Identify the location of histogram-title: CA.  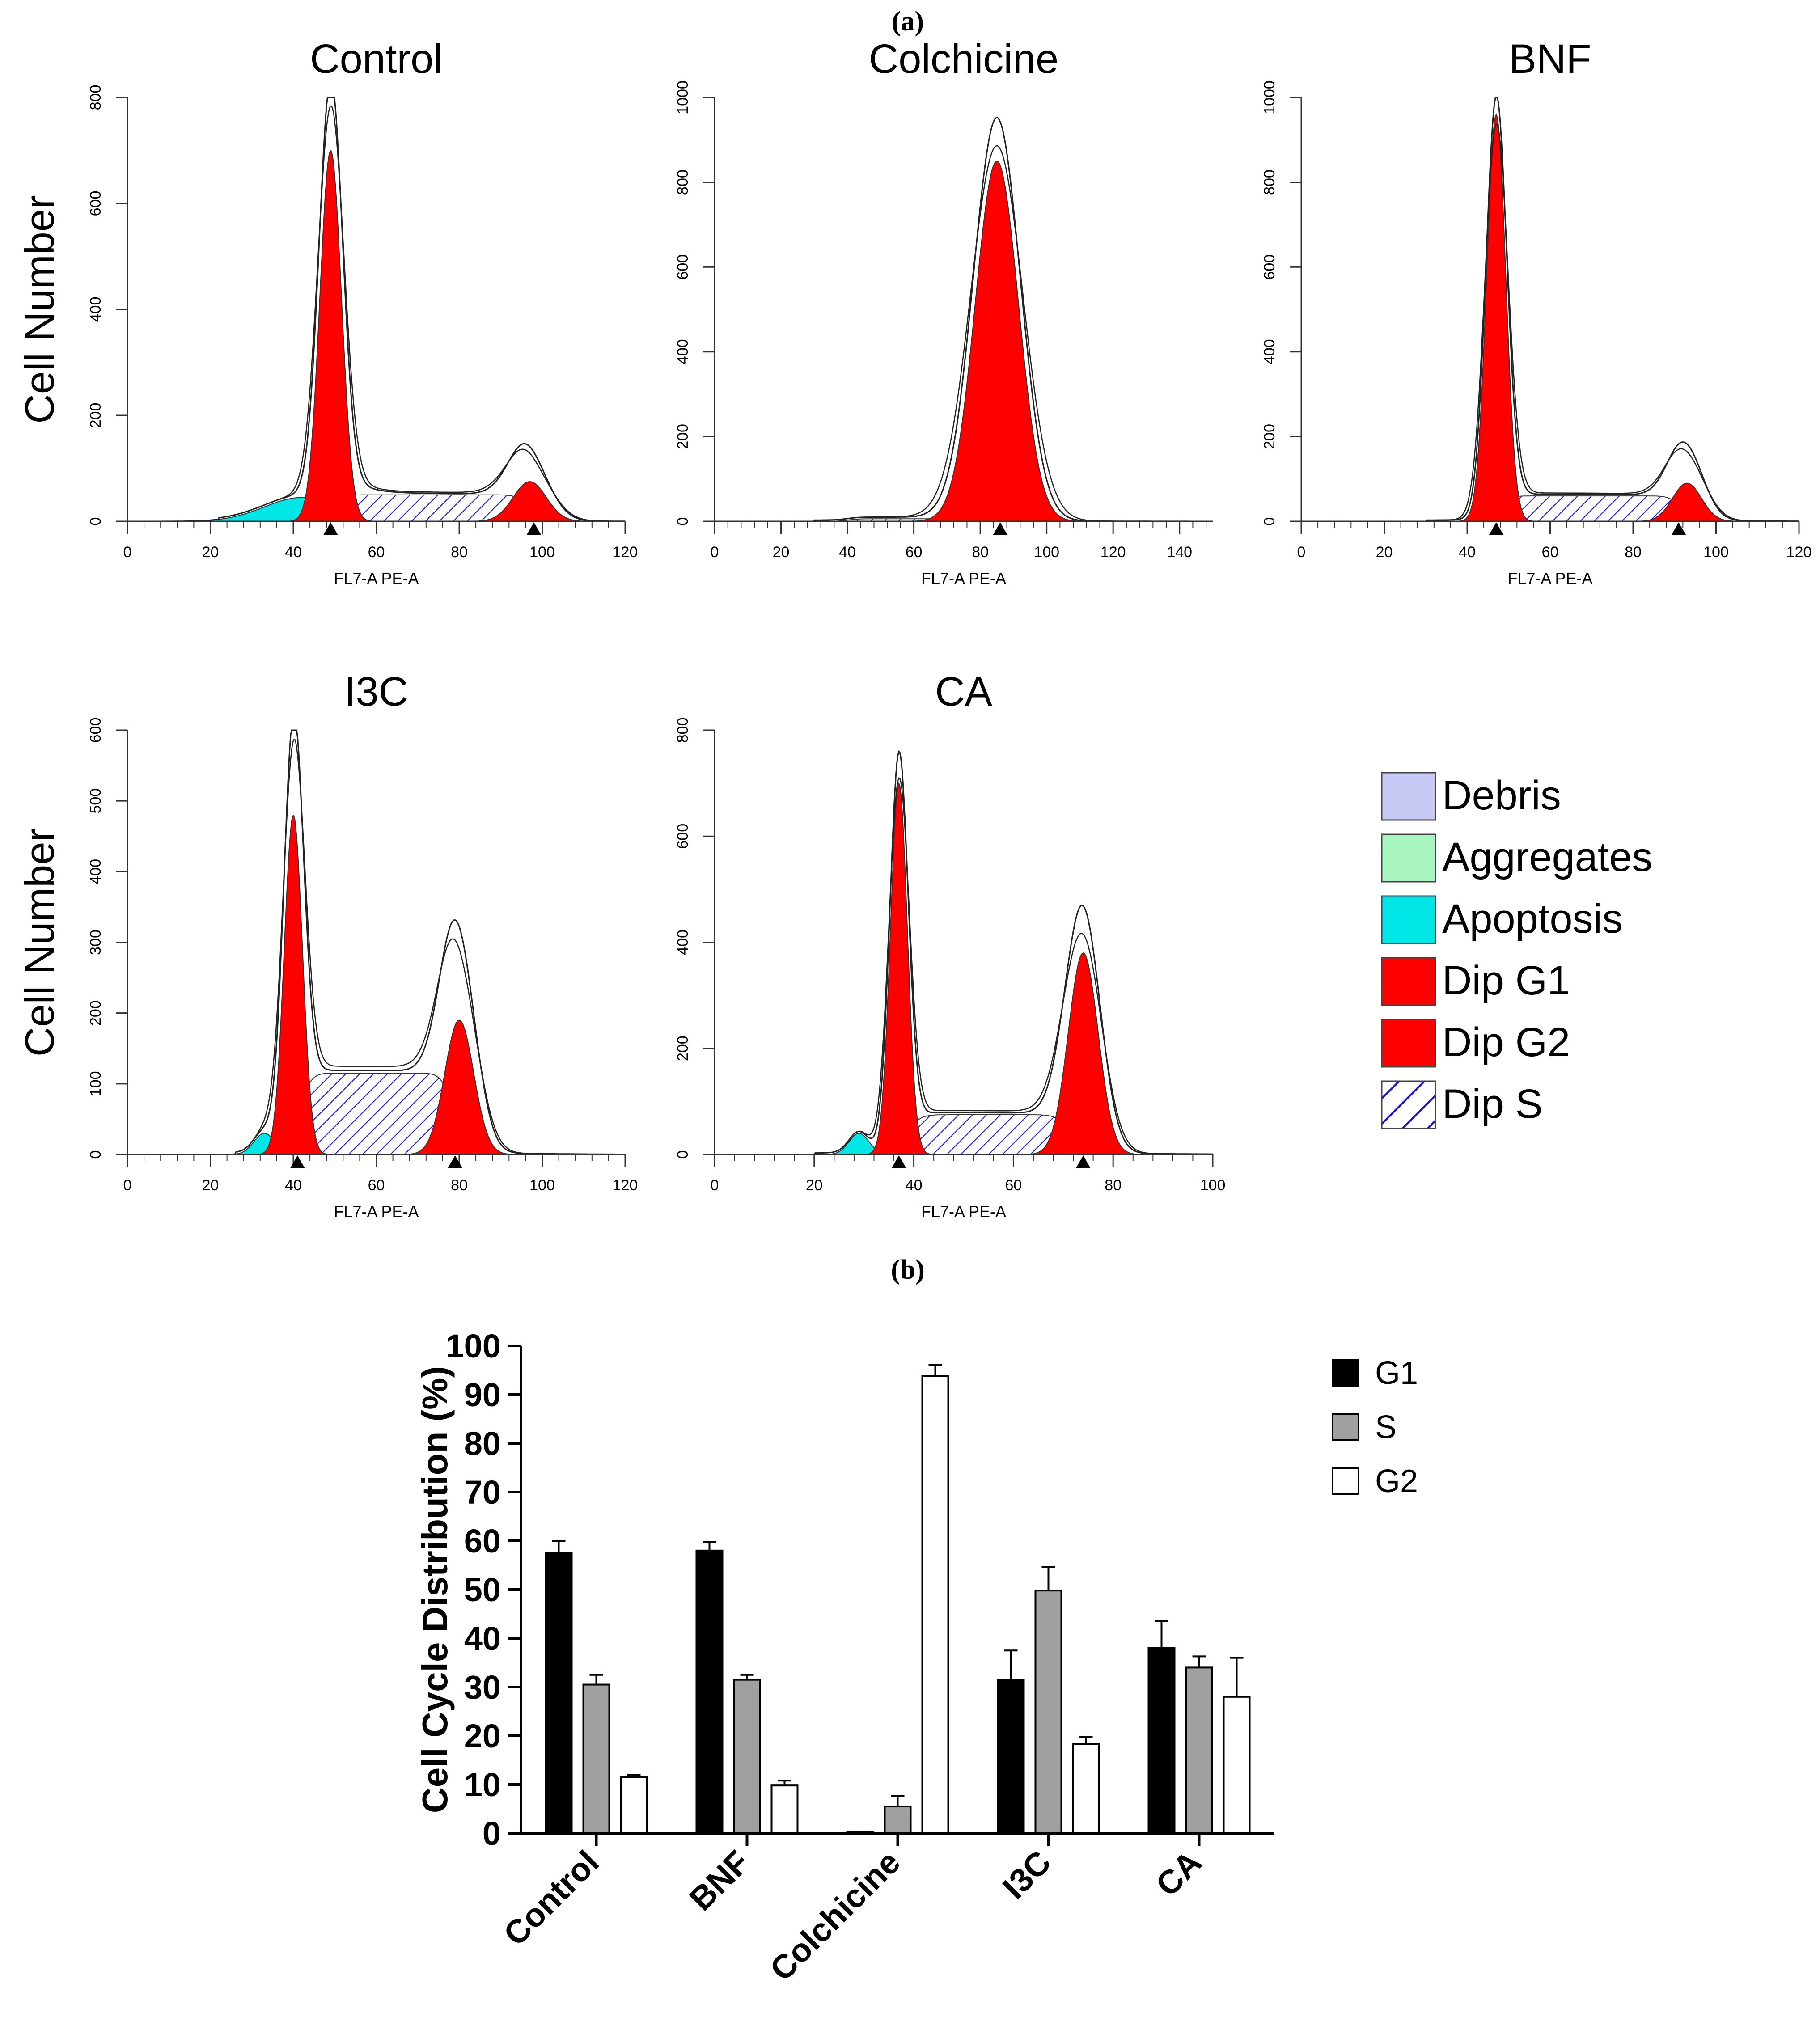
(964, 692).